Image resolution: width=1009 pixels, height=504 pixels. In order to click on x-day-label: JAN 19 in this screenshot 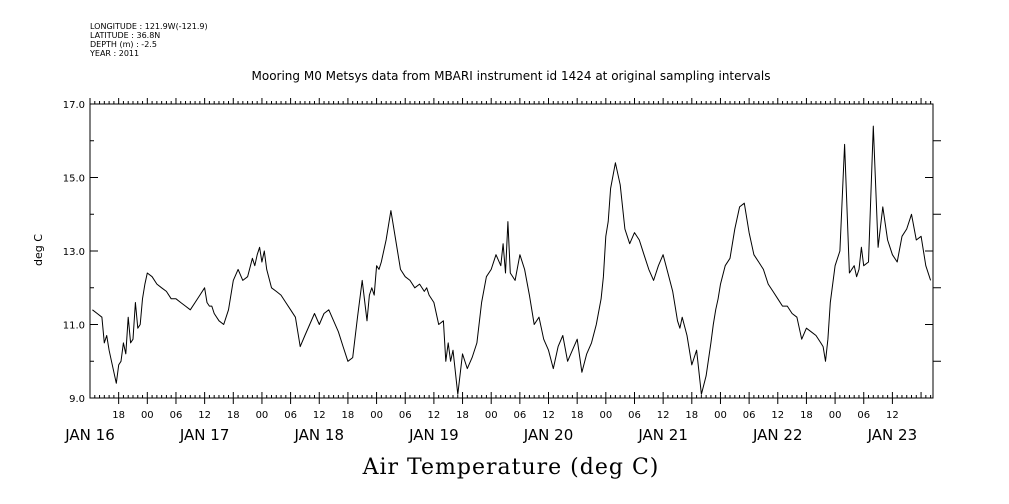, I will do `click(433, 435)`.